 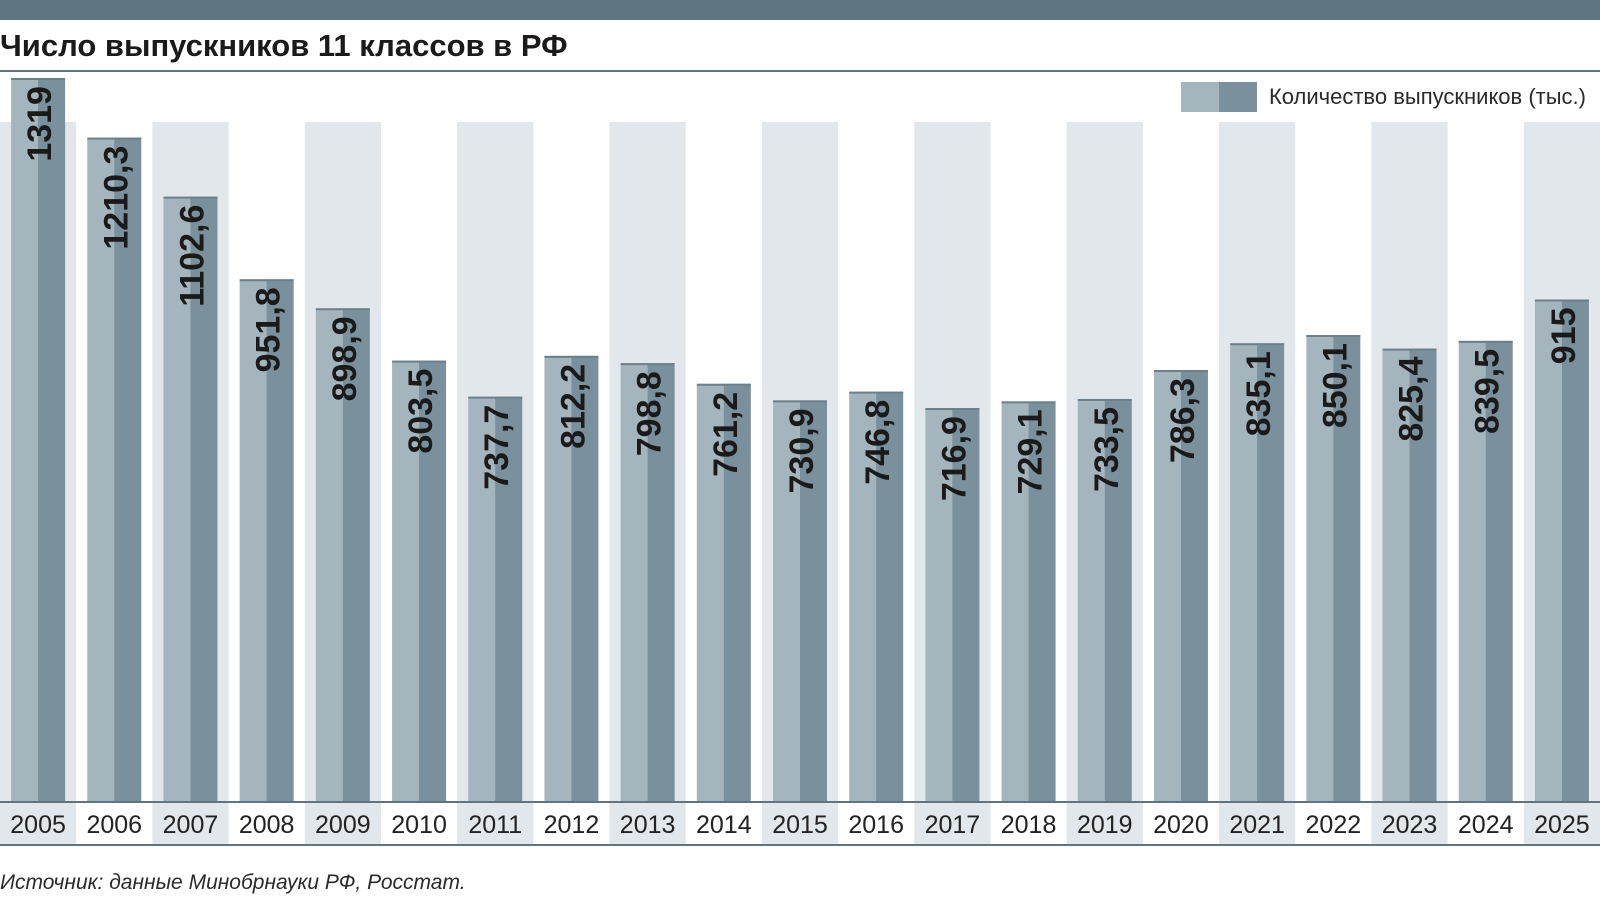 I want to click on data-label-2007: 1102,6, so click(x=192, y=256).